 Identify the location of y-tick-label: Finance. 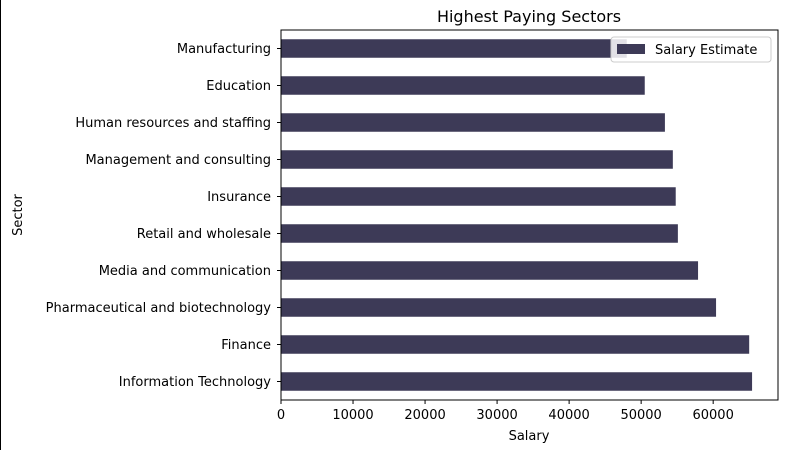
(246, 345).